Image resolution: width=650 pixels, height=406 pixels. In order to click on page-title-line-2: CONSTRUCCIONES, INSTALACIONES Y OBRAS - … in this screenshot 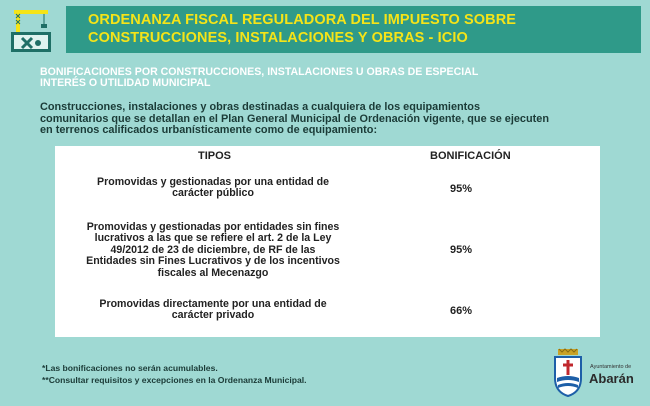, I will do `click(278, 38)`.